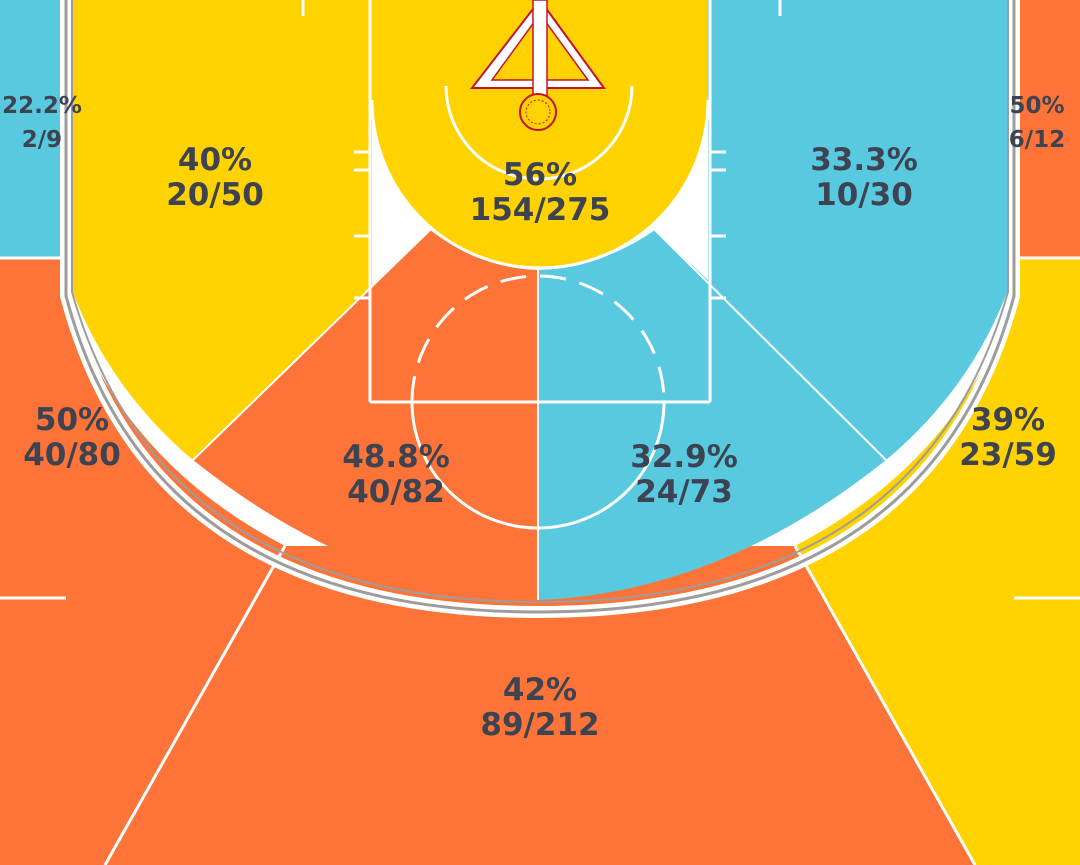 Image resolution: width=1080 pixels, height=865 pixels. I want to click on restricted-arc, so click(539, 133).